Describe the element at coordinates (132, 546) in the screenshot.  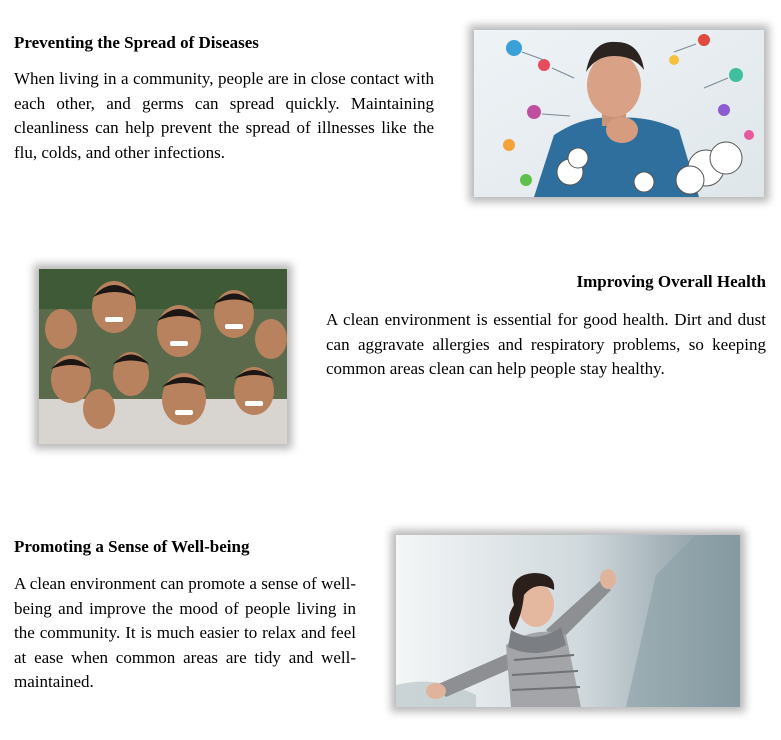
I see `section-heading-well-being: Promoting a Sense of Well-being` at that location.